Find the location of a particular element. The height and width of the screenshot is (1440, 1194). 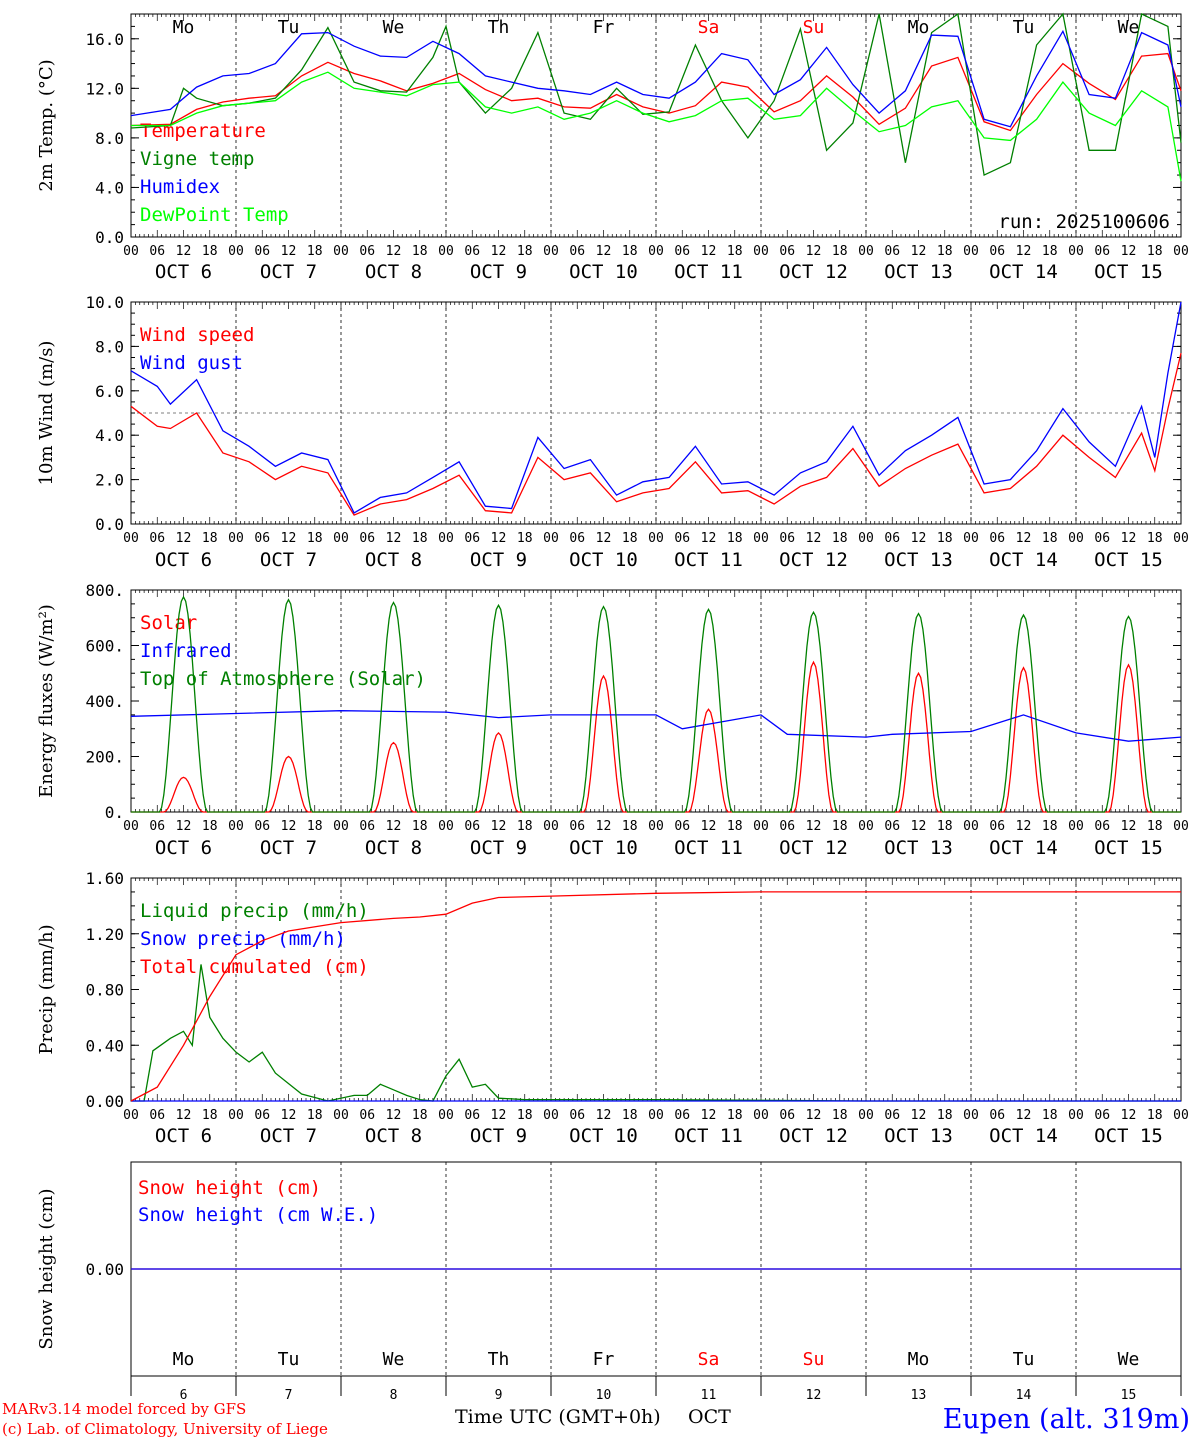

date-label: OCT 9 is located at coordinates (498, 1136).